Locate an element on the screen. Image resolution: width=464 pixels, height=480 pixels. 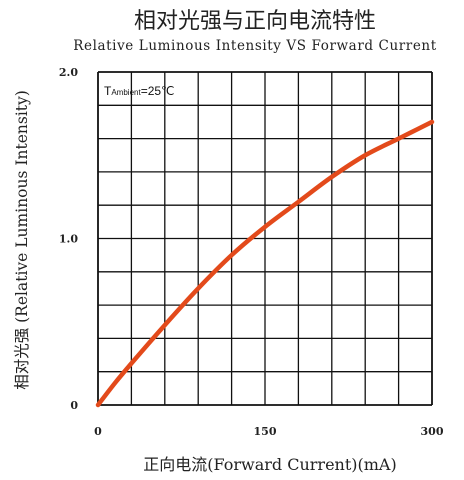
x-axis-label: 正向电流(Forward Current)(mA) is located at coordinates (269, 464).